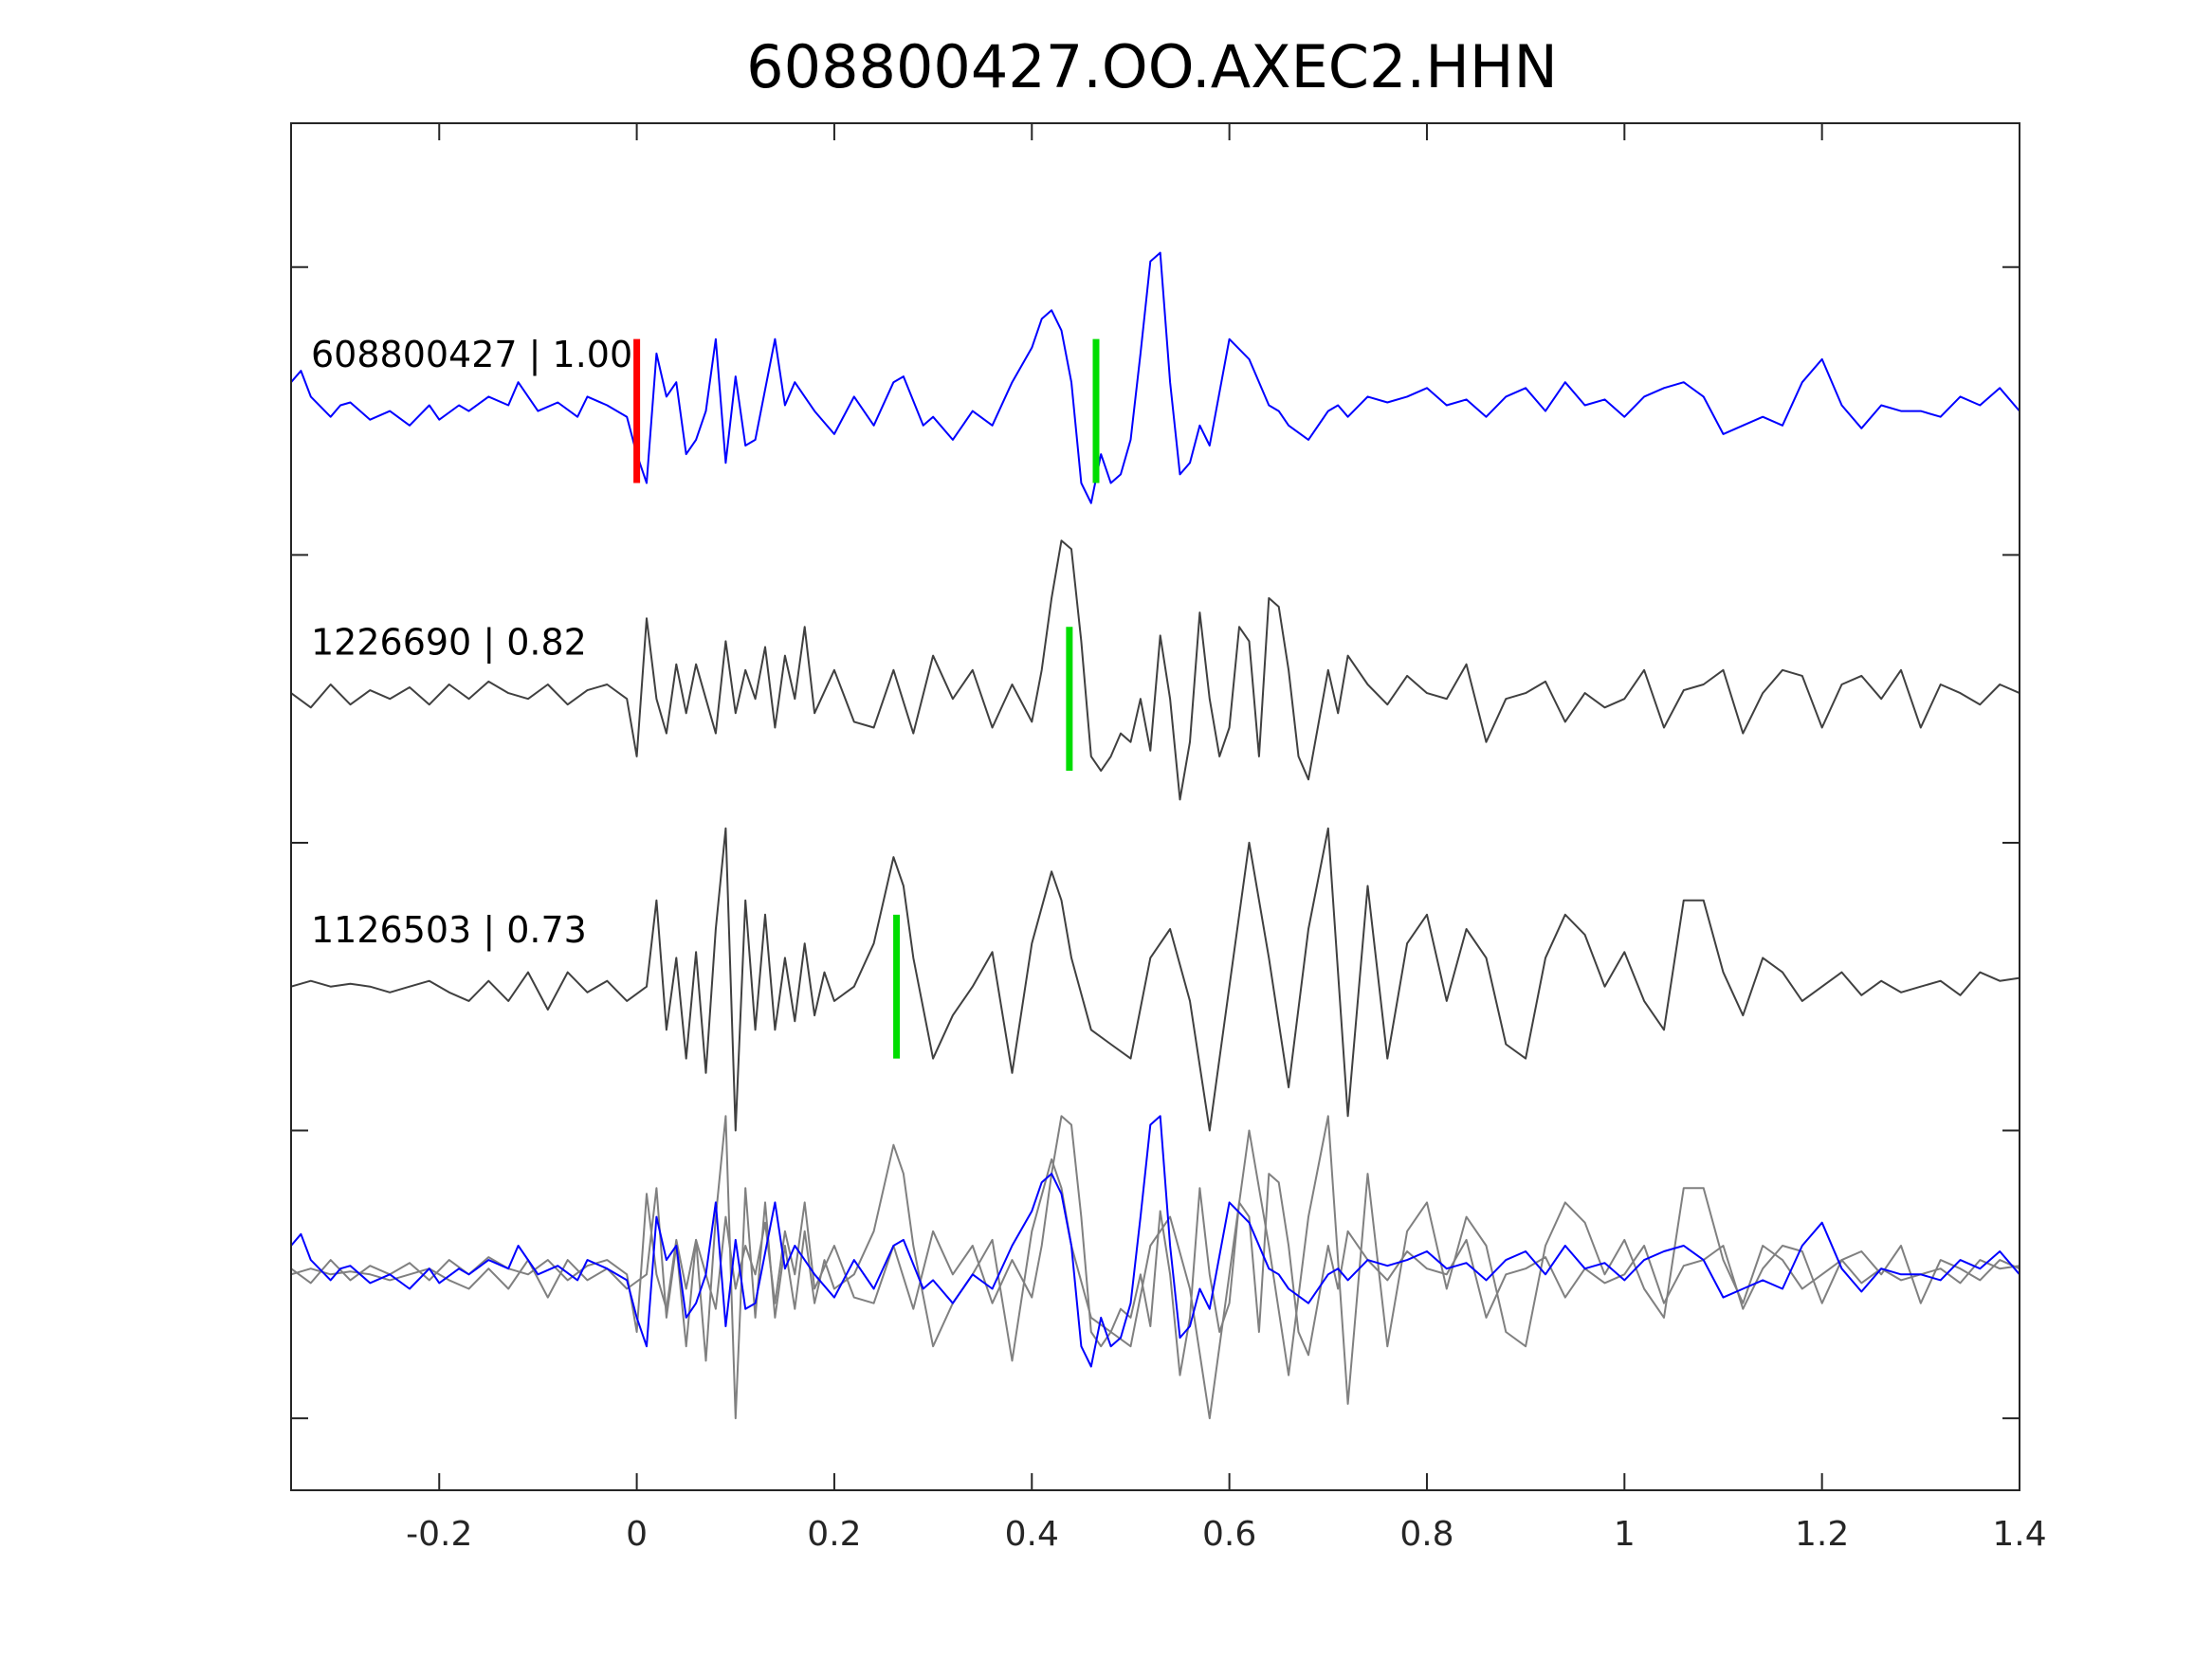 The width and height of the screenshot is (2212, 1659). I want to click on x-tick-label: 1.4, so click(2019, 1534).